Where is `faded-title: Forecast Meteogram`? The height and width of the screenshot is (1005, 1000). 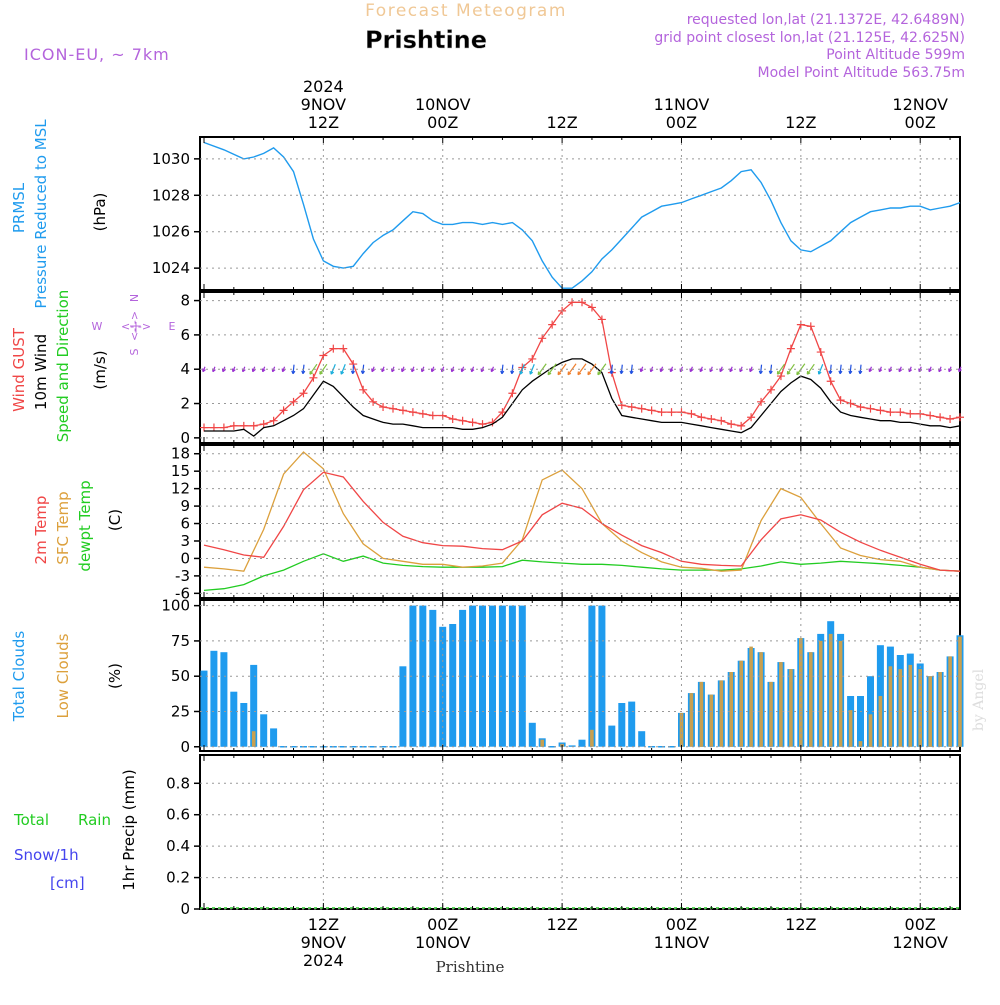
faded-title: Forecast Meteogram is located at coordinates (466, 11).